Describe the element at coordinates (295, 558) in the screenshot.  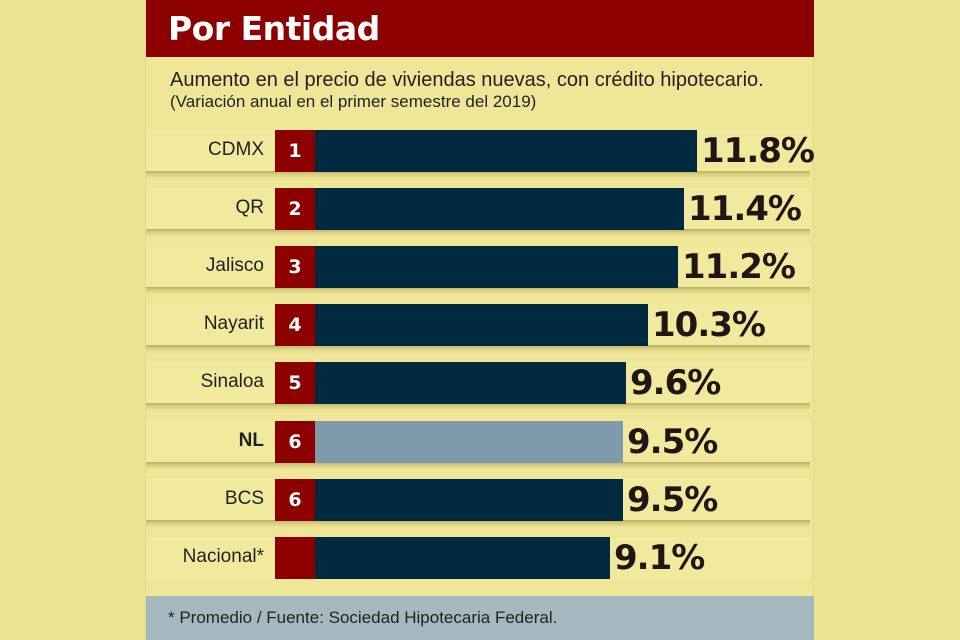
I see `rank-badge` at that location.